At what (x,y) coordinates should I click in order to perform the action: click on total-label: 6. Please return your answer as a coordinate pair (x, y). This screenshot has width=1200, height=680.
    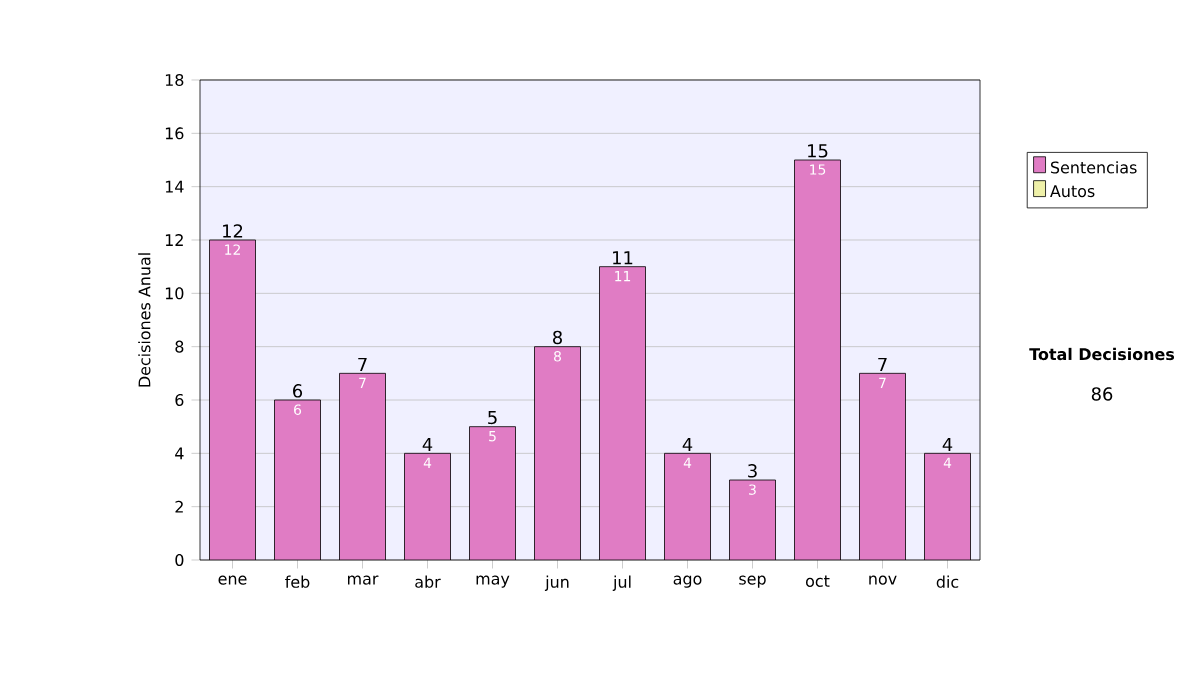
    Looking at the image, I should click on (298, 391).